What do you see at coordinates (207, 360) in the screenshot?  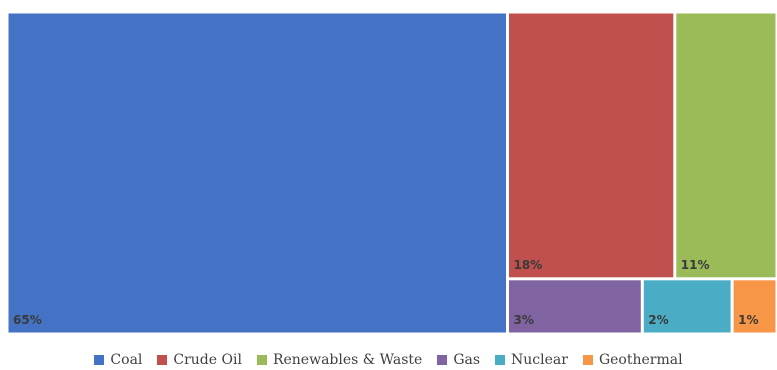 I see `legend-label-crude-oil: Crude Oil` at bounding box center [207, 360].